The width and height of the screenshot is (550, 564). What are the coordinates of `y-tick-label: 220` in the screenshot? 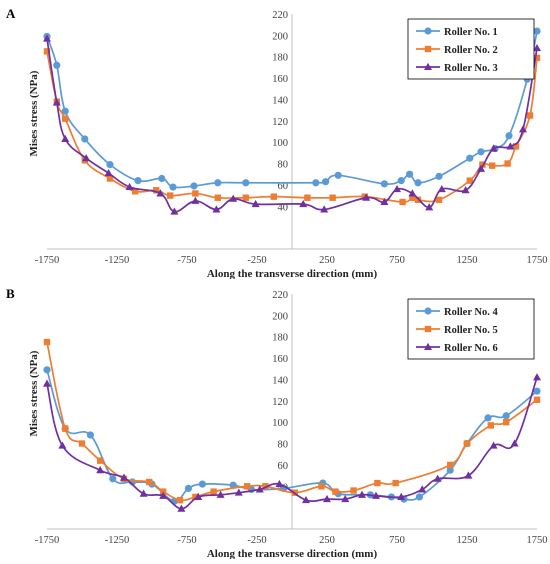 It's located at (280, 295).